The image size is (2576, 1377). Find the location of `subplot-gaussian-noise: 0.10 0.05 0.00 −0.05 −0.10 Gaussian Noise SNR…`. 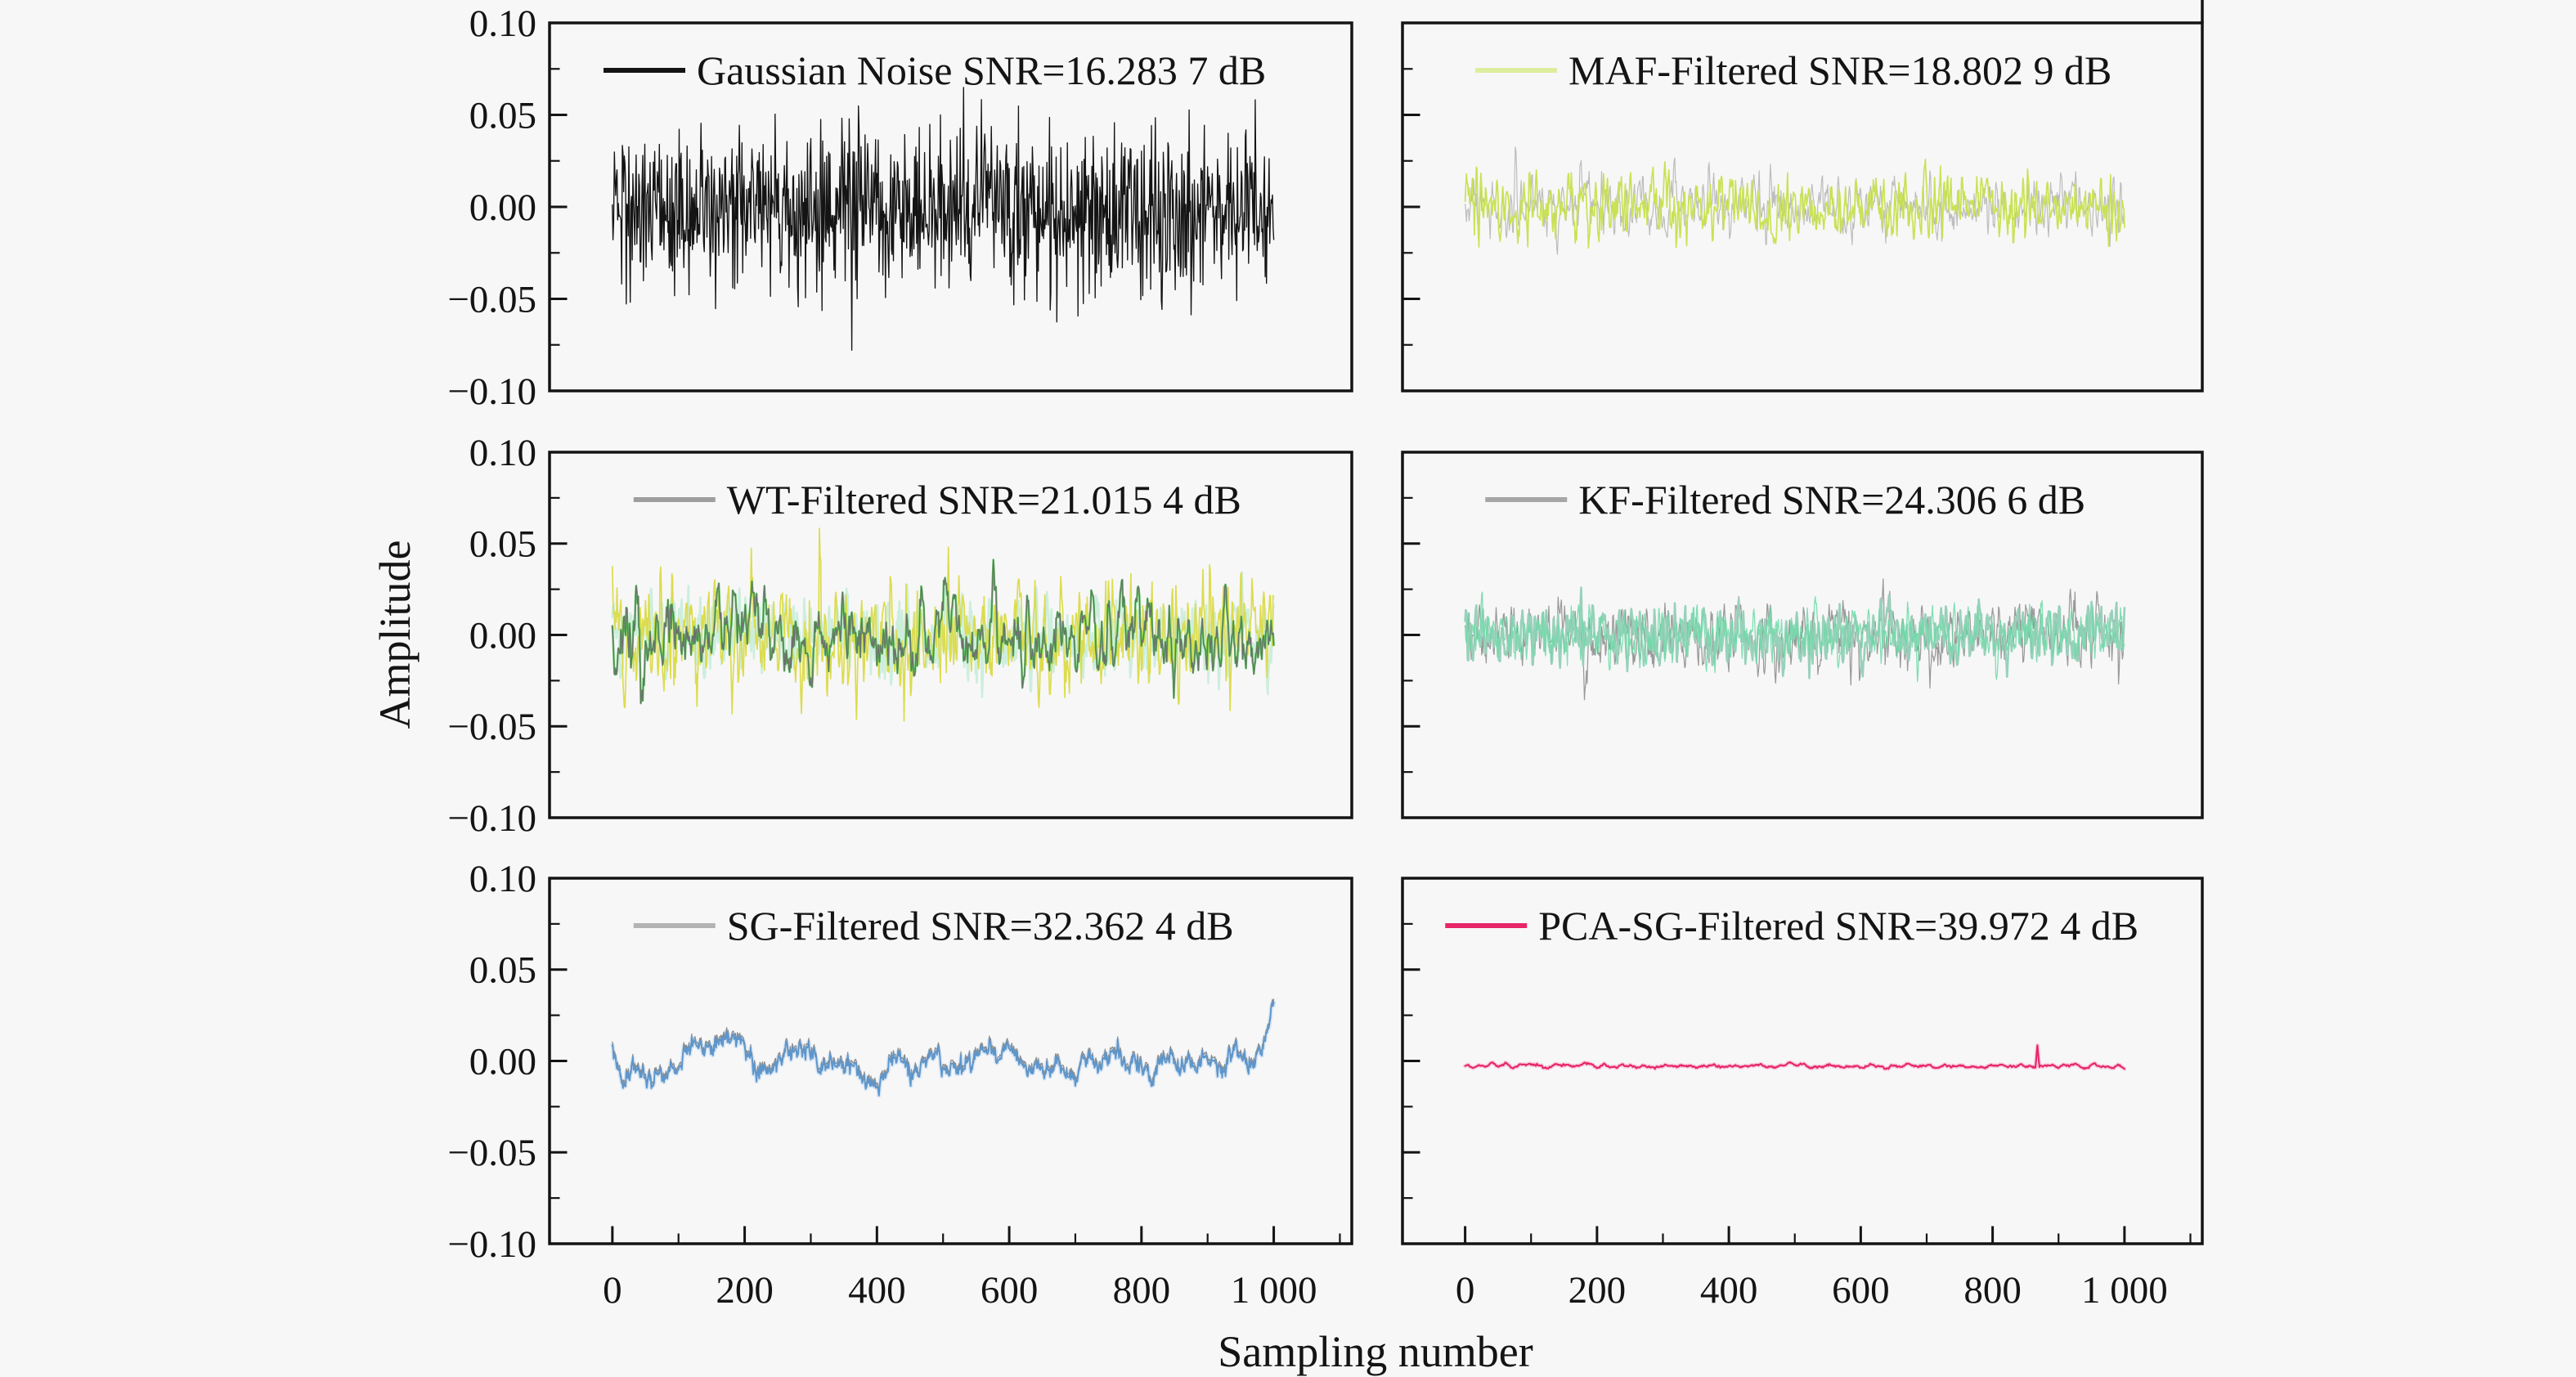

subplot-gaussian-noise: 0.10 0.05 0.00 −0.05 −0.10 Gaussian Noise SNR… is located at coordinates (900, 207).